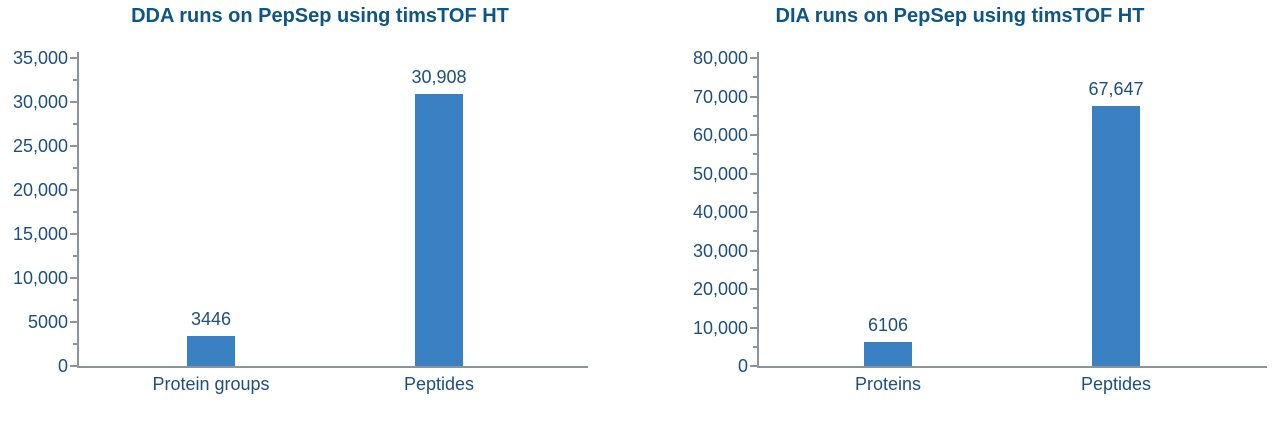  Describe the element at coordinates (1116, 88) in the screenshot. I see `bar-value-label-peptides: 67,647` at that location.